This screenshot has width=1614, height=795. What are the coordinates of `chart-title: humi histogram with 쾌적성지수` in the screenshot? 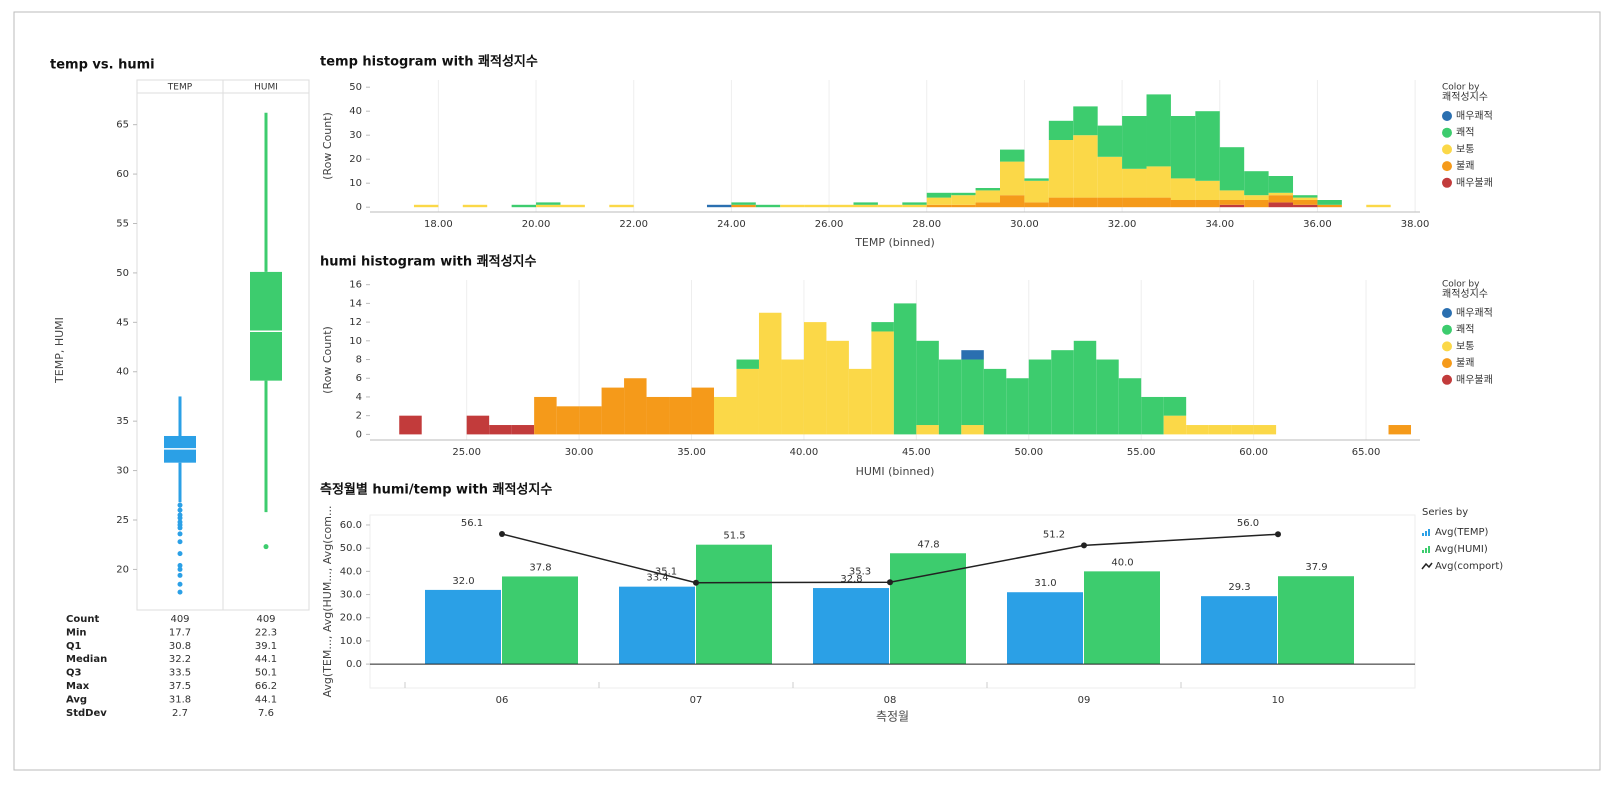 It's located at (428, 262).